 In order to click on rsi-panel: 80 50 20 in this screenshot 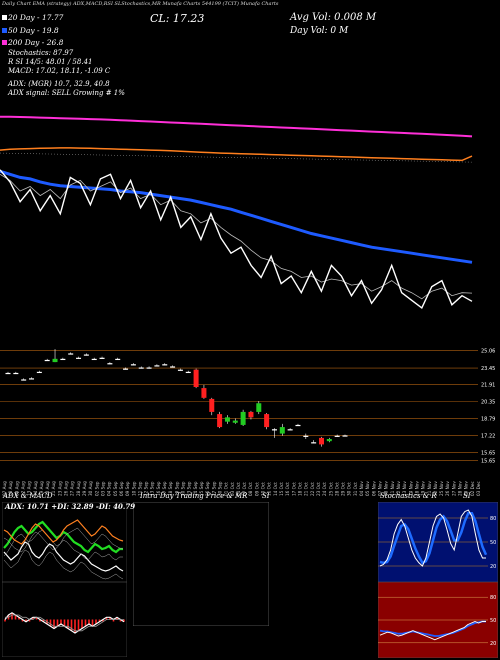, I will do `click(438, 620)`.